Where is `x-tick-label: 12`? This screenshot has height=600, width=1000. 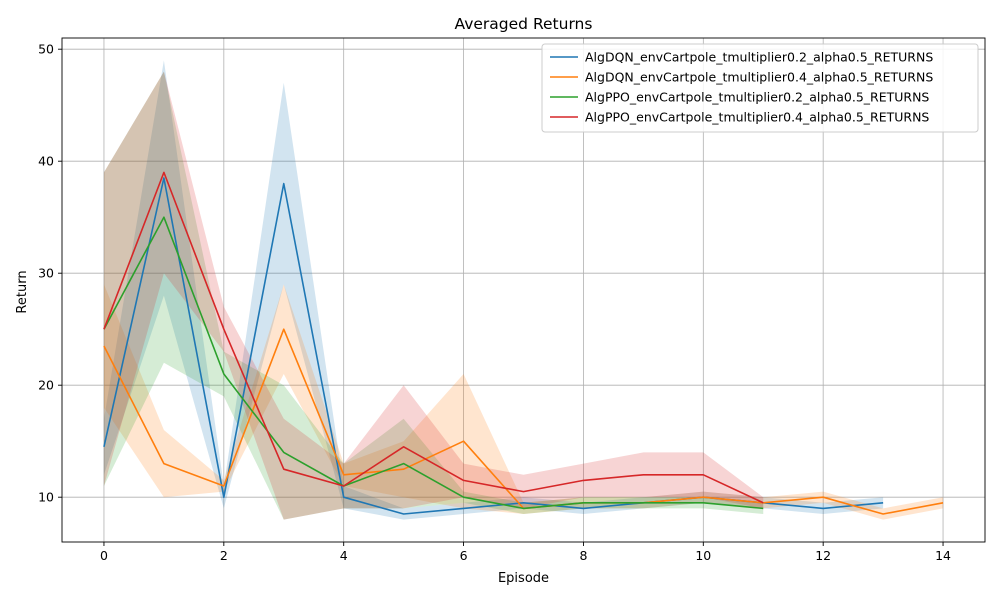 x-tick-label: 12 is located at coordinates (823, 555).